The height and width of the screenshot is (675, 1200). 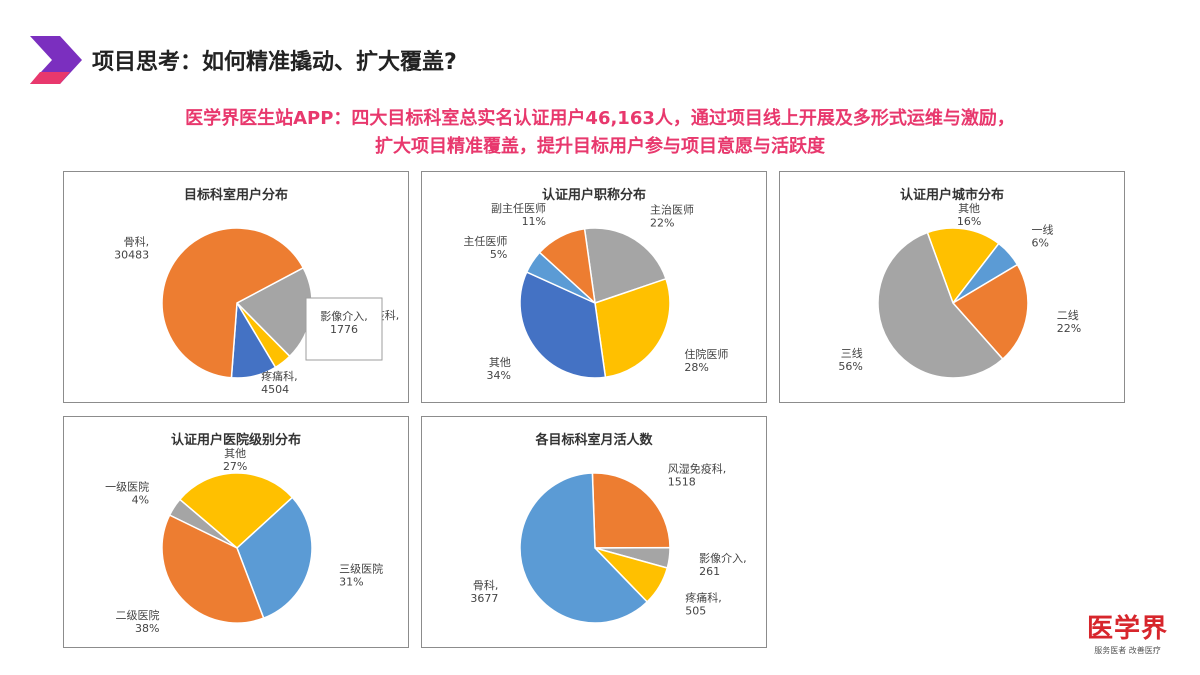 I want to click on data-label: 疼痛科, 505, so click(x=703, y=604).